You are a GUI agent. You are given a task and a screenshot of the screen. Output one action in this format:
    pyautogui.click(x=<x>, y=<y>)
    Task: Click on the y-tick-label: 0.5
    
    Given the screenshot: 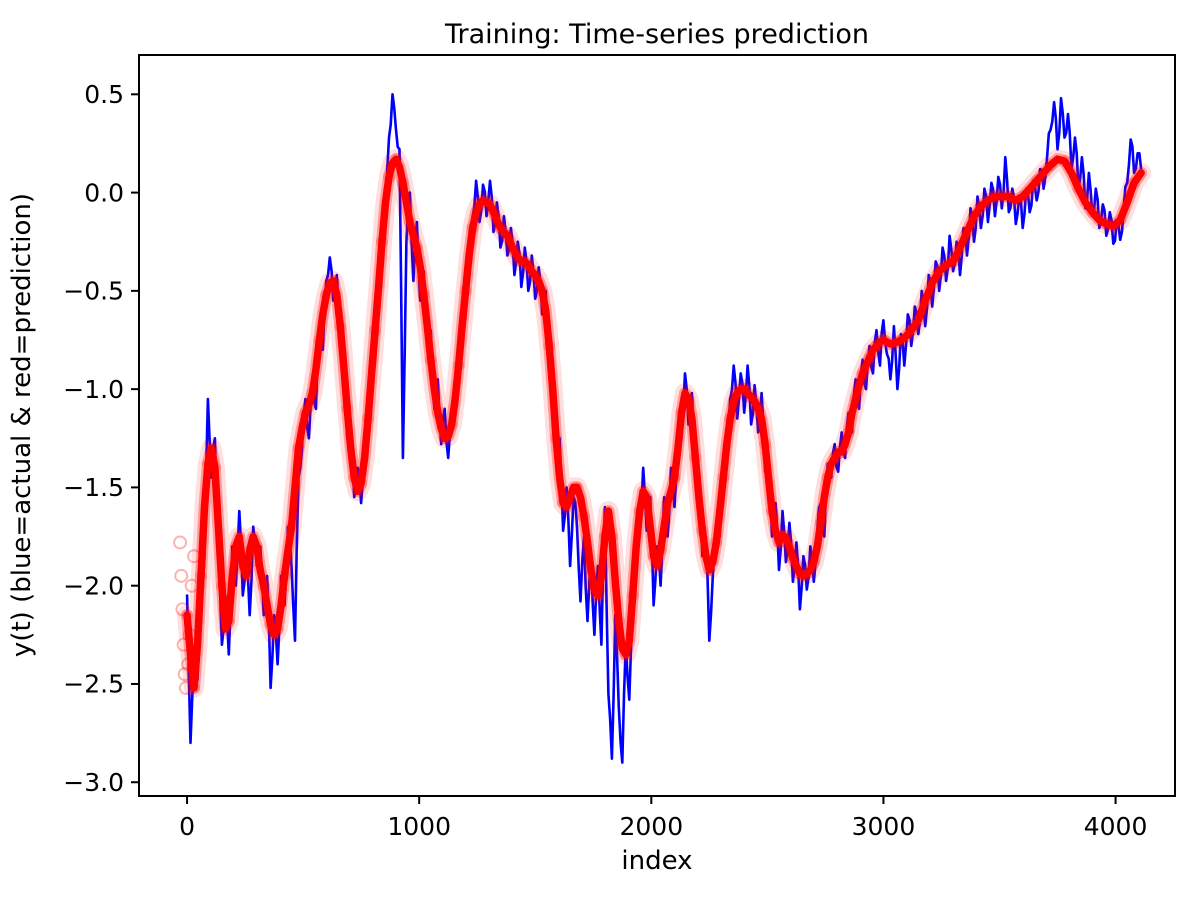 What is the action you would take?
    pyautogui.click(x=104, y=94)
    